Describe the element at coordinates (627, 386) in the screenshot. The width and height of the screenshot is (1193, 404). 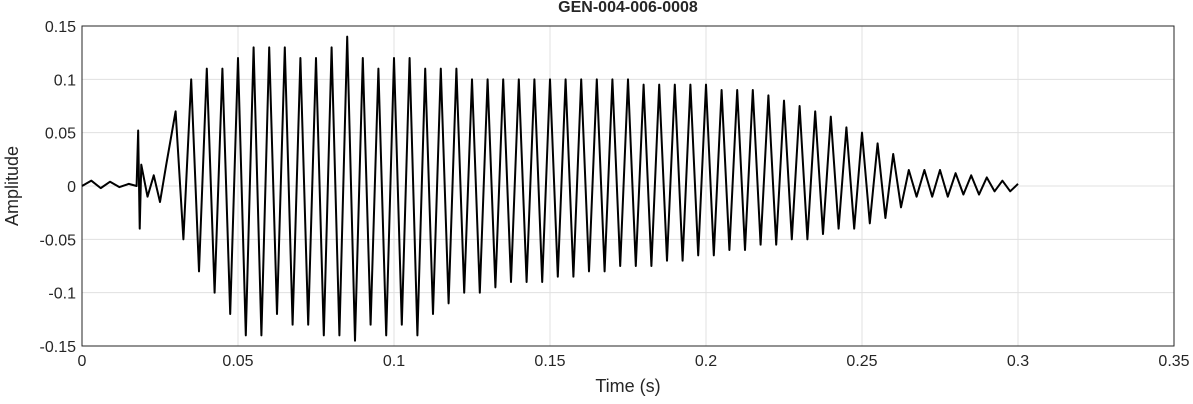
I see `x-axis-label: Time (s)` at that location.